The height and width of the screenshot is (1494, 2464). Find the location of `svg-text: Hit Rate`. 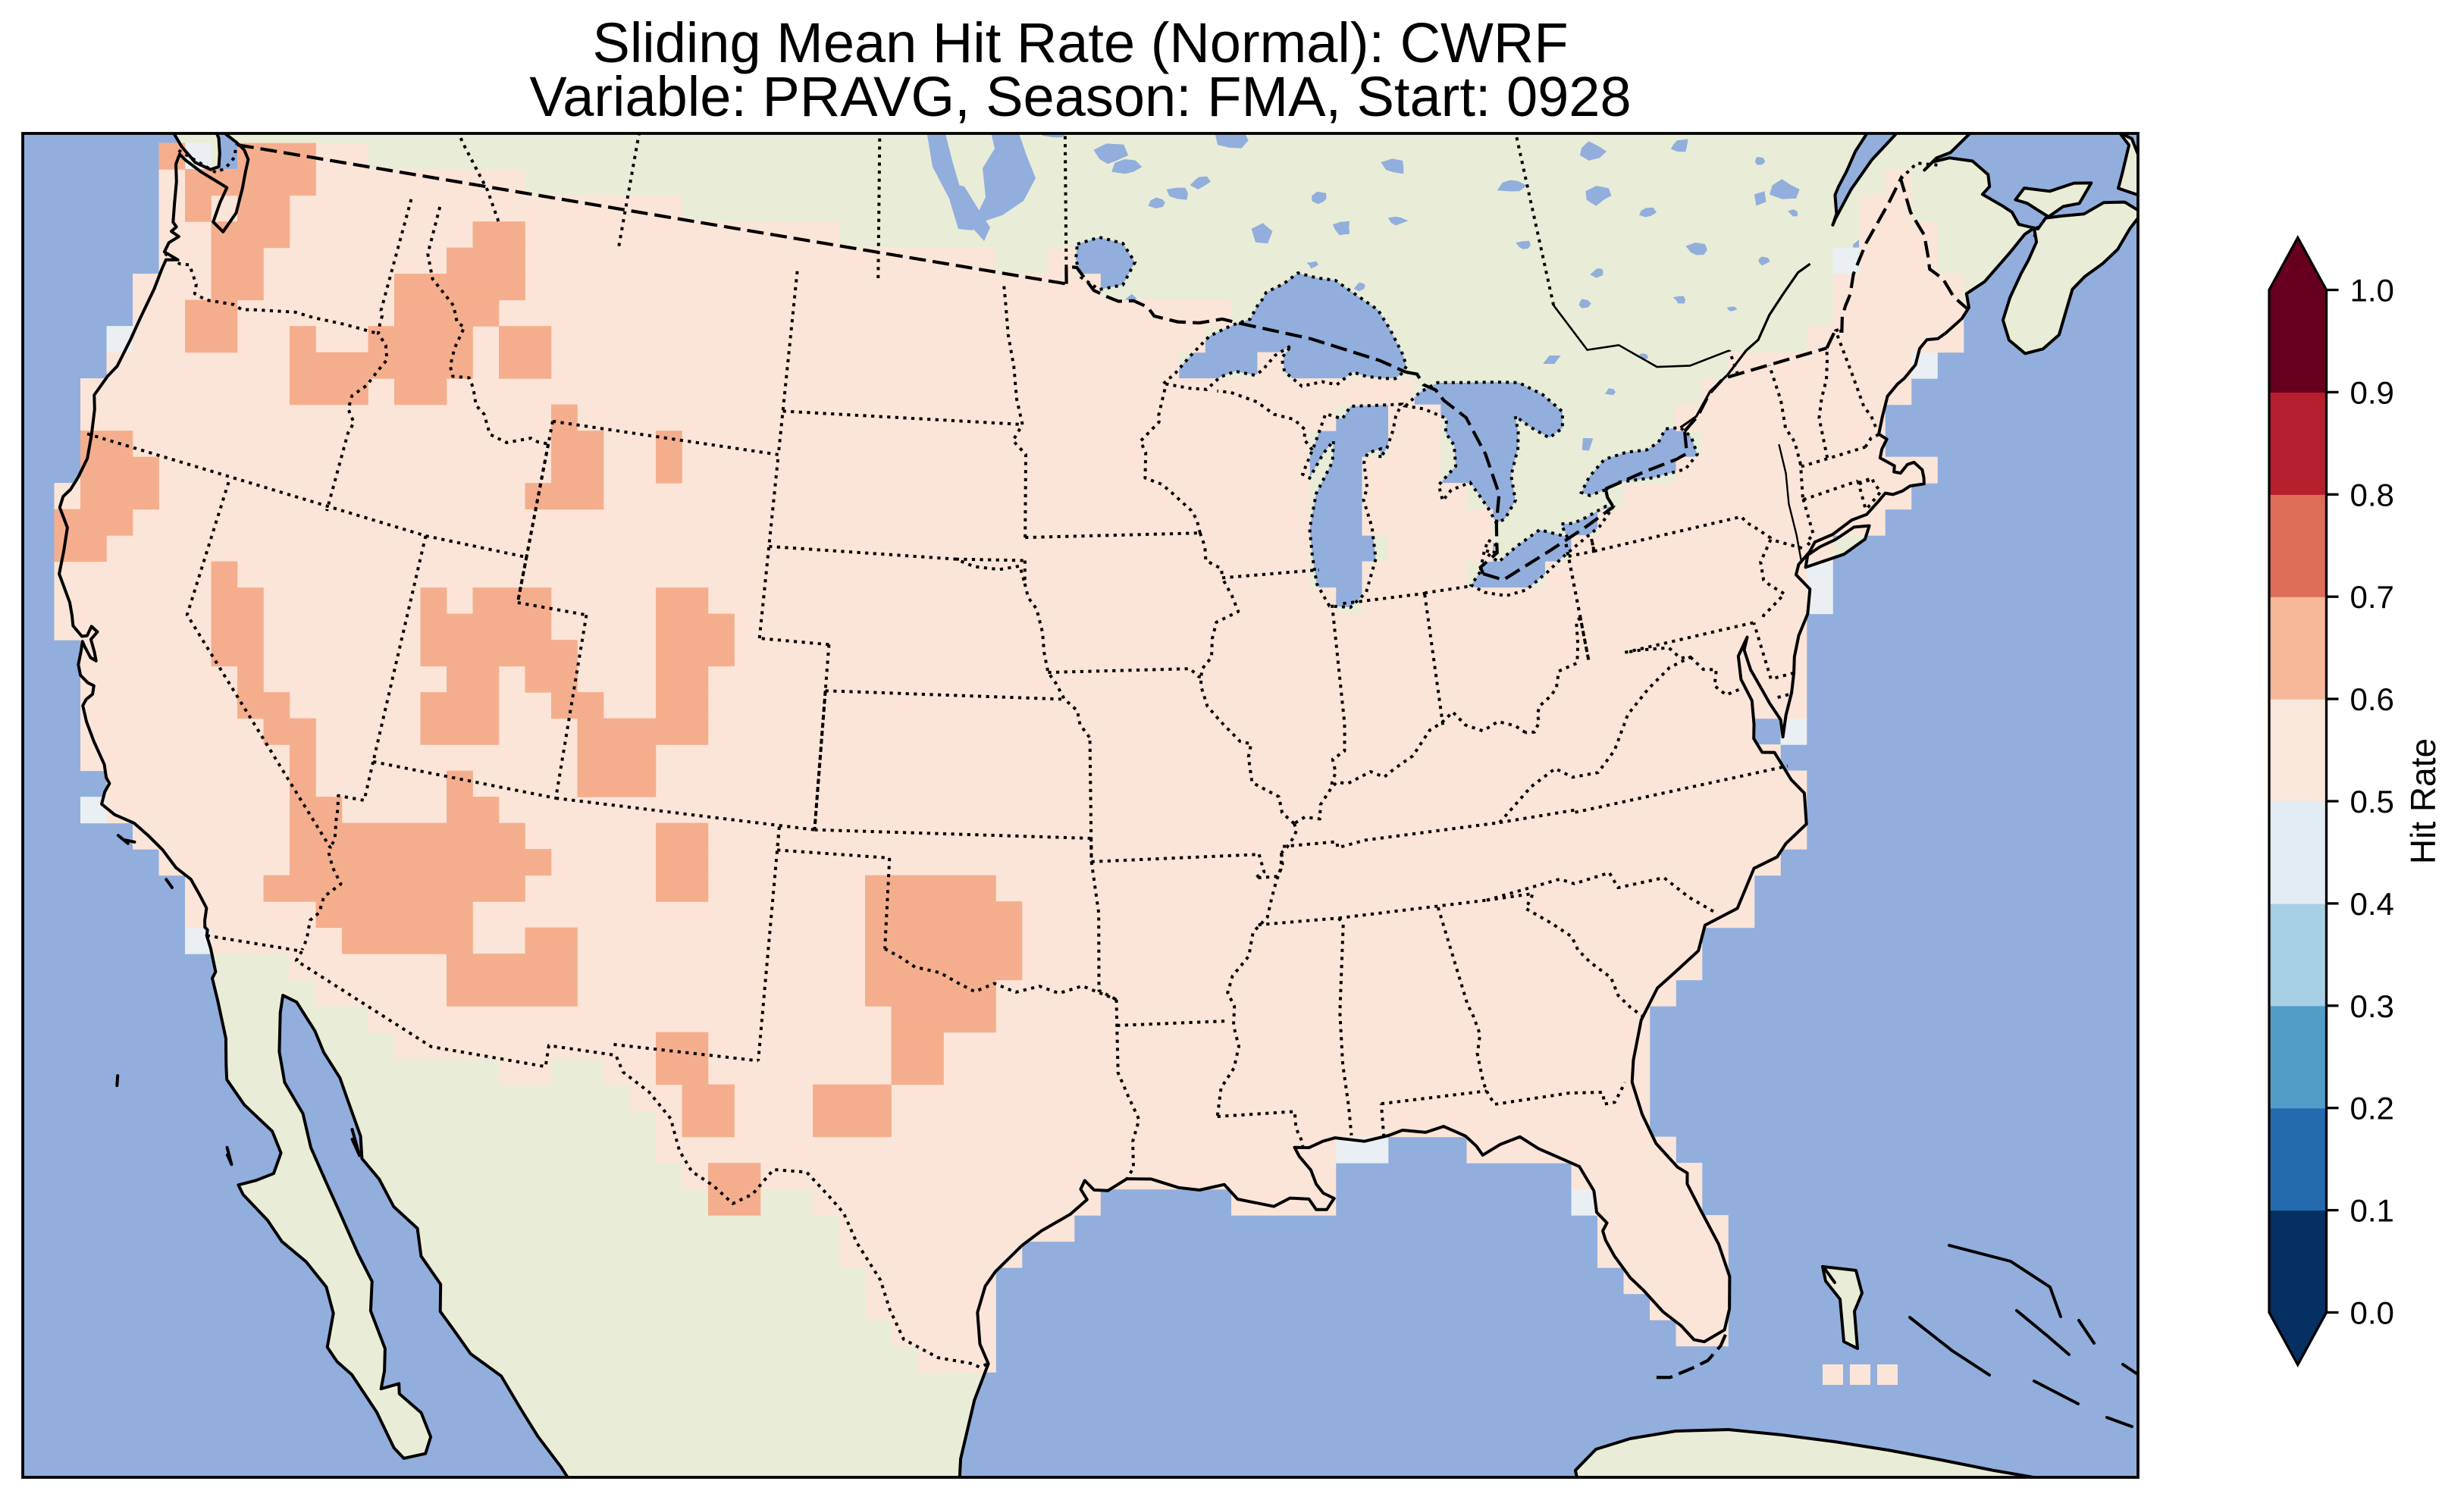

svg-text: Hit Rate is located at coordinates (2423, 801).